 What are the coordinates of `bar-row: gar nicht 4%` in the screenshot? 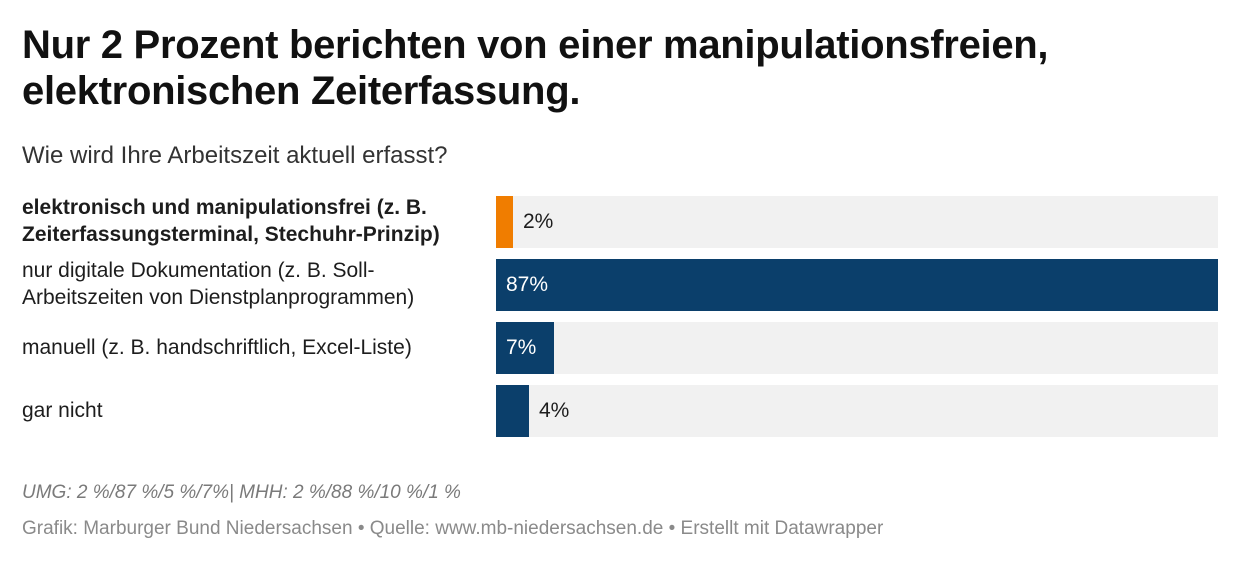 It's located at (620, 410).